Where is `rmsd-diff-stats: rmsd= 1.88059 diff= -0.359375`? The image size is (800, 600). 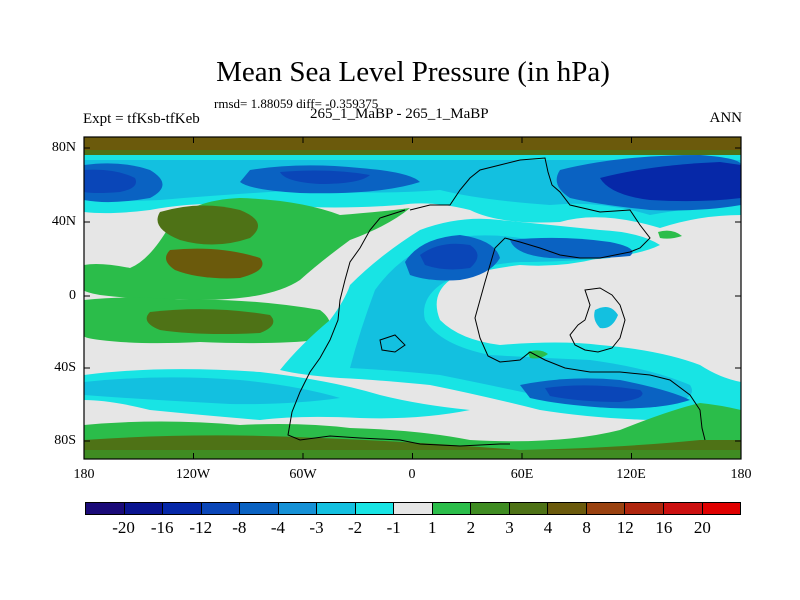
rmsd-diff-stats: rmsd= 1.88059 diff= -0.359375 is located at coordinates (296, 103).